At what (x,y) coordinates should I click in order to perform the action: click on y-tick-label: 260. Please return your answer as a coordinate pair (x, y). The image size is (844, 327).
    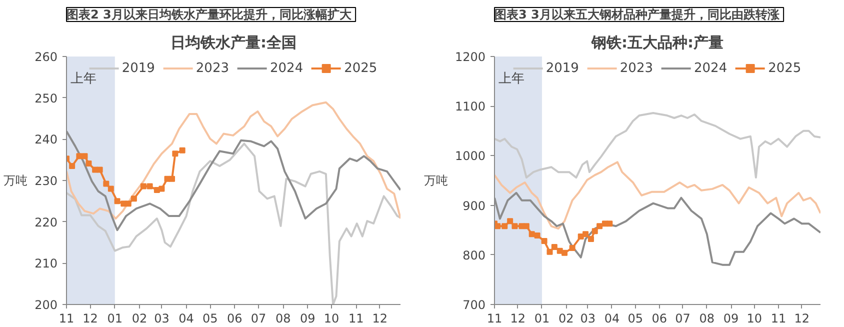
    Looking at the image, I should click on (46, 57).